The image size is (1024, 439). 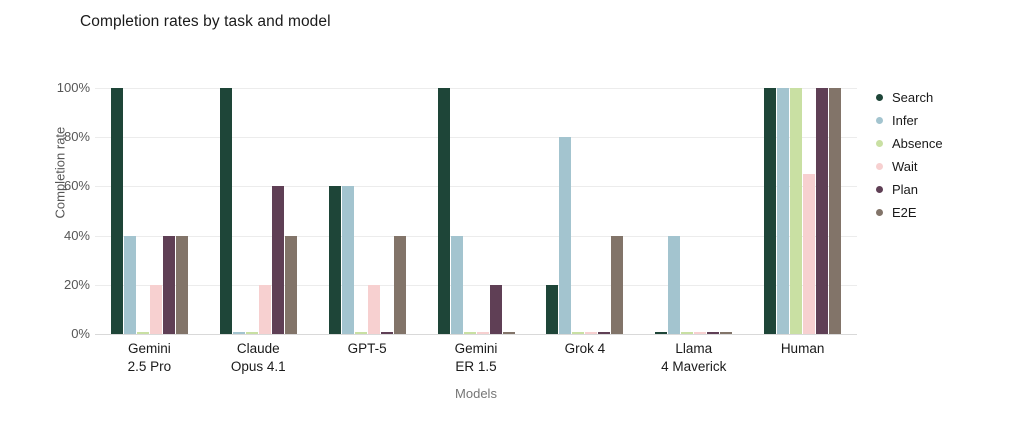 I want to click on x-category-label: Grok 4, so click(x=585, y=348).